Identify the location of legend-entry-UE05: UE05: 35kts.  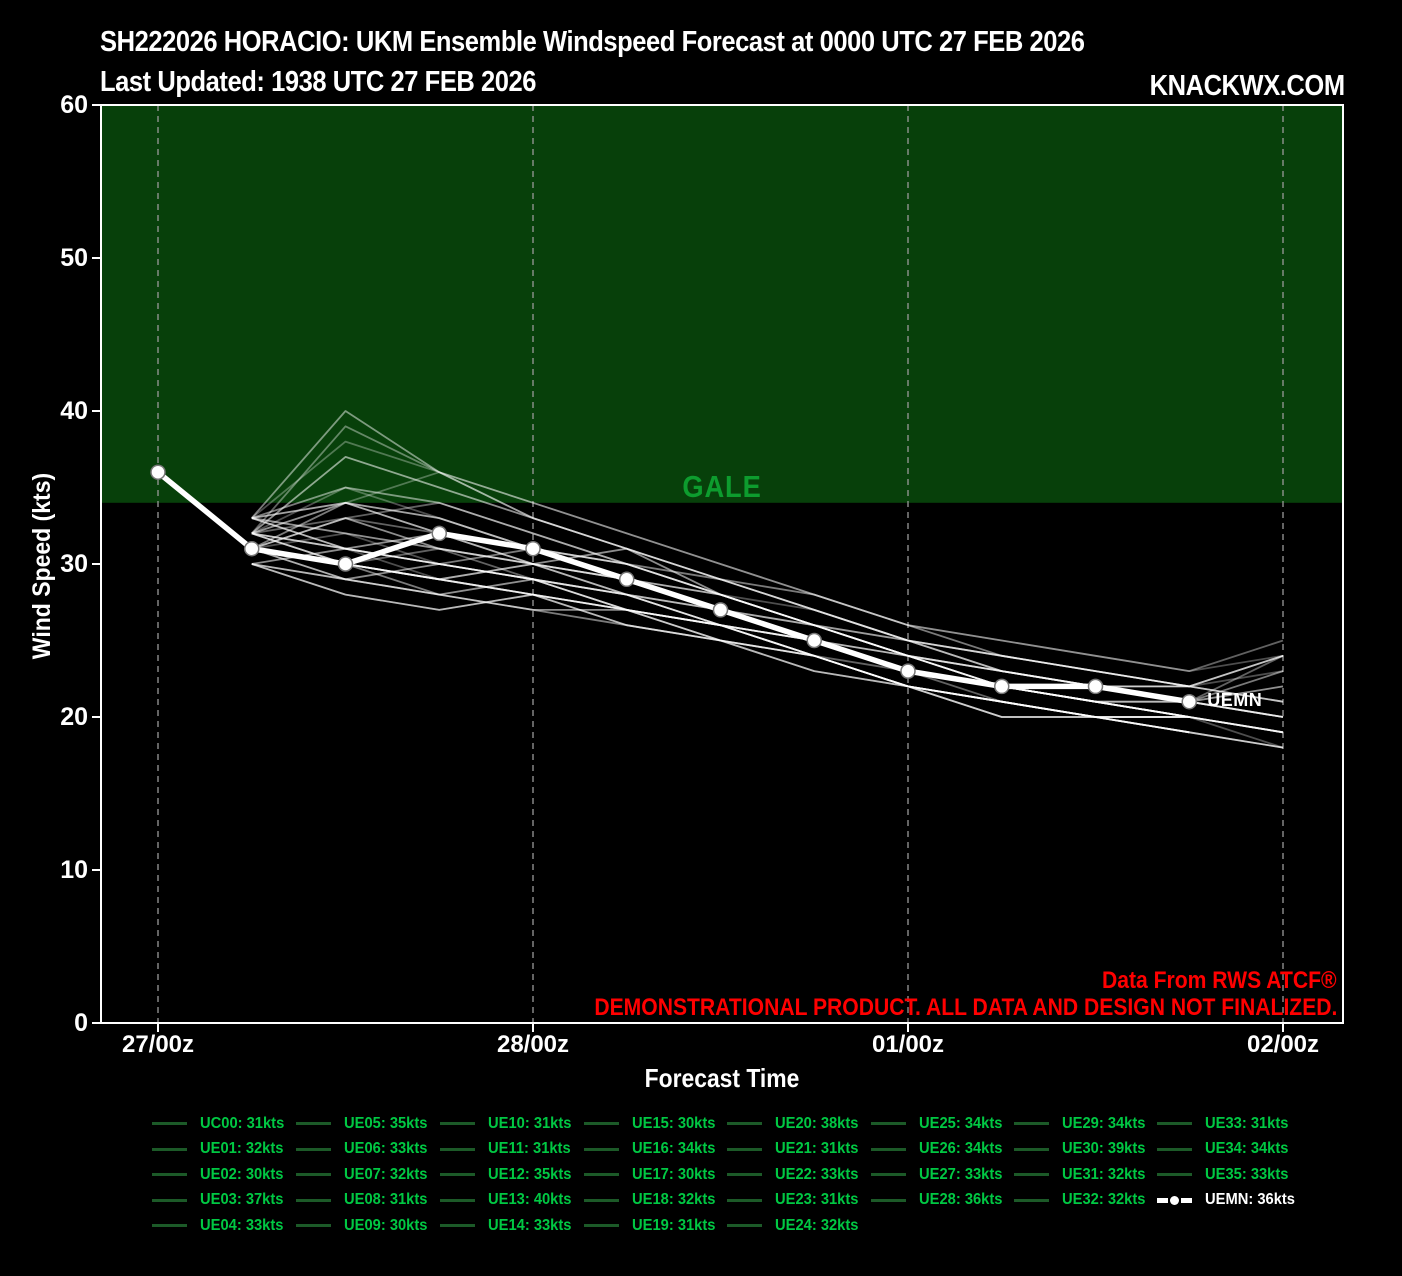
(365, 1124).